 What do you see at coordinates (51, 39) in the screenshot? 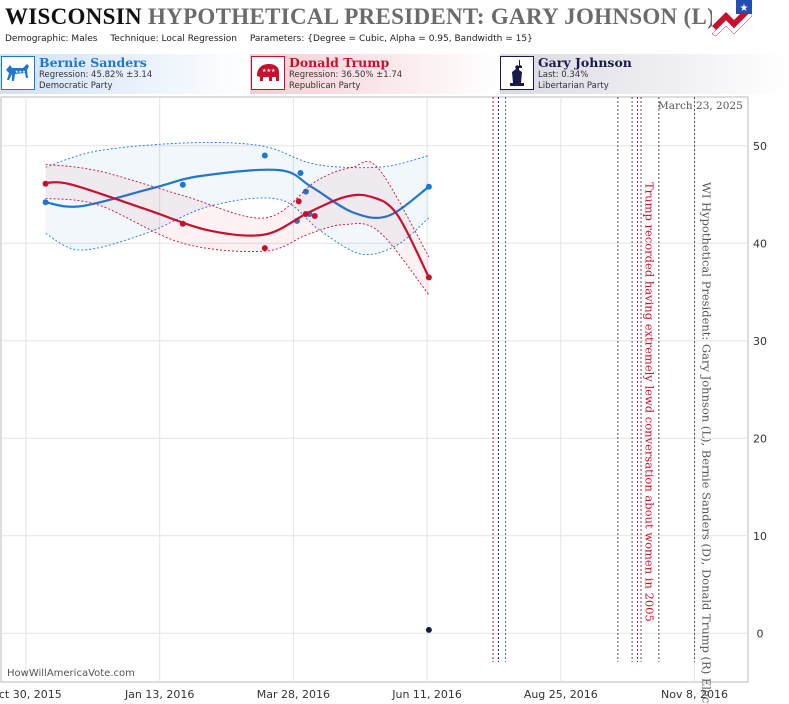
I see `demographic-label: Demographic: Males` at bounding box center [51, 39].